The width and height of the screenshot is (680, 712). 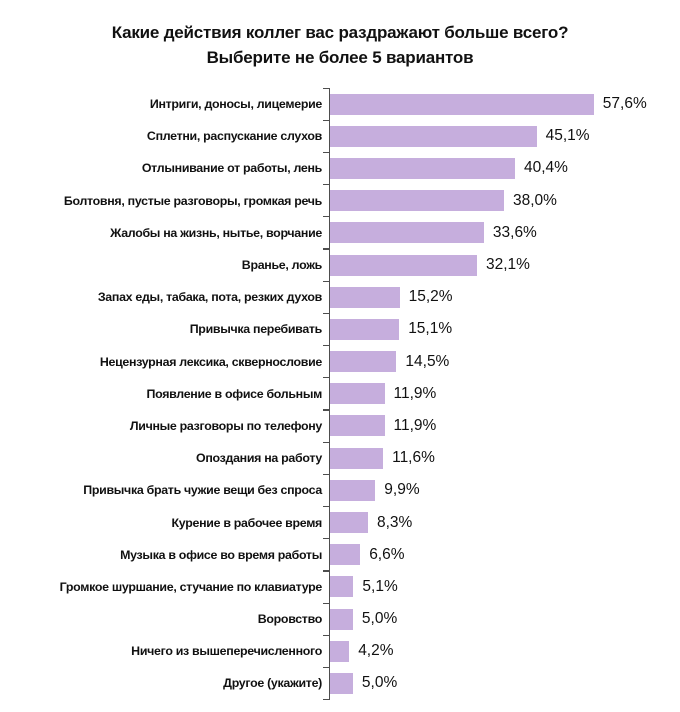 What do you see at coordinates (209, 297) in the screenshot?
I see `category-label: Запах еды, табака, пота, резких духов` at bounding box center [209, 297].